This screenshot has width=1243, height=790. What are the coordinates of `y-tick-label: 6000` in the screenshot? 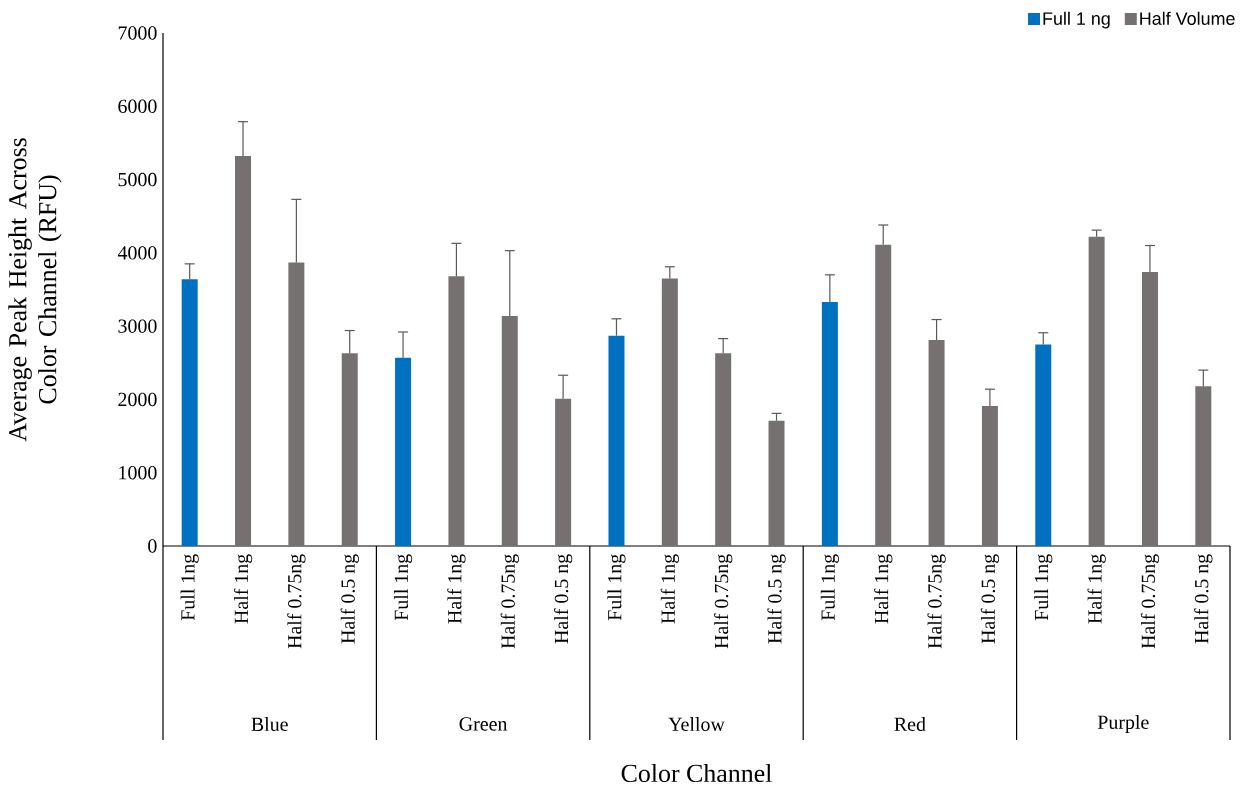 It's located at (137, 106).